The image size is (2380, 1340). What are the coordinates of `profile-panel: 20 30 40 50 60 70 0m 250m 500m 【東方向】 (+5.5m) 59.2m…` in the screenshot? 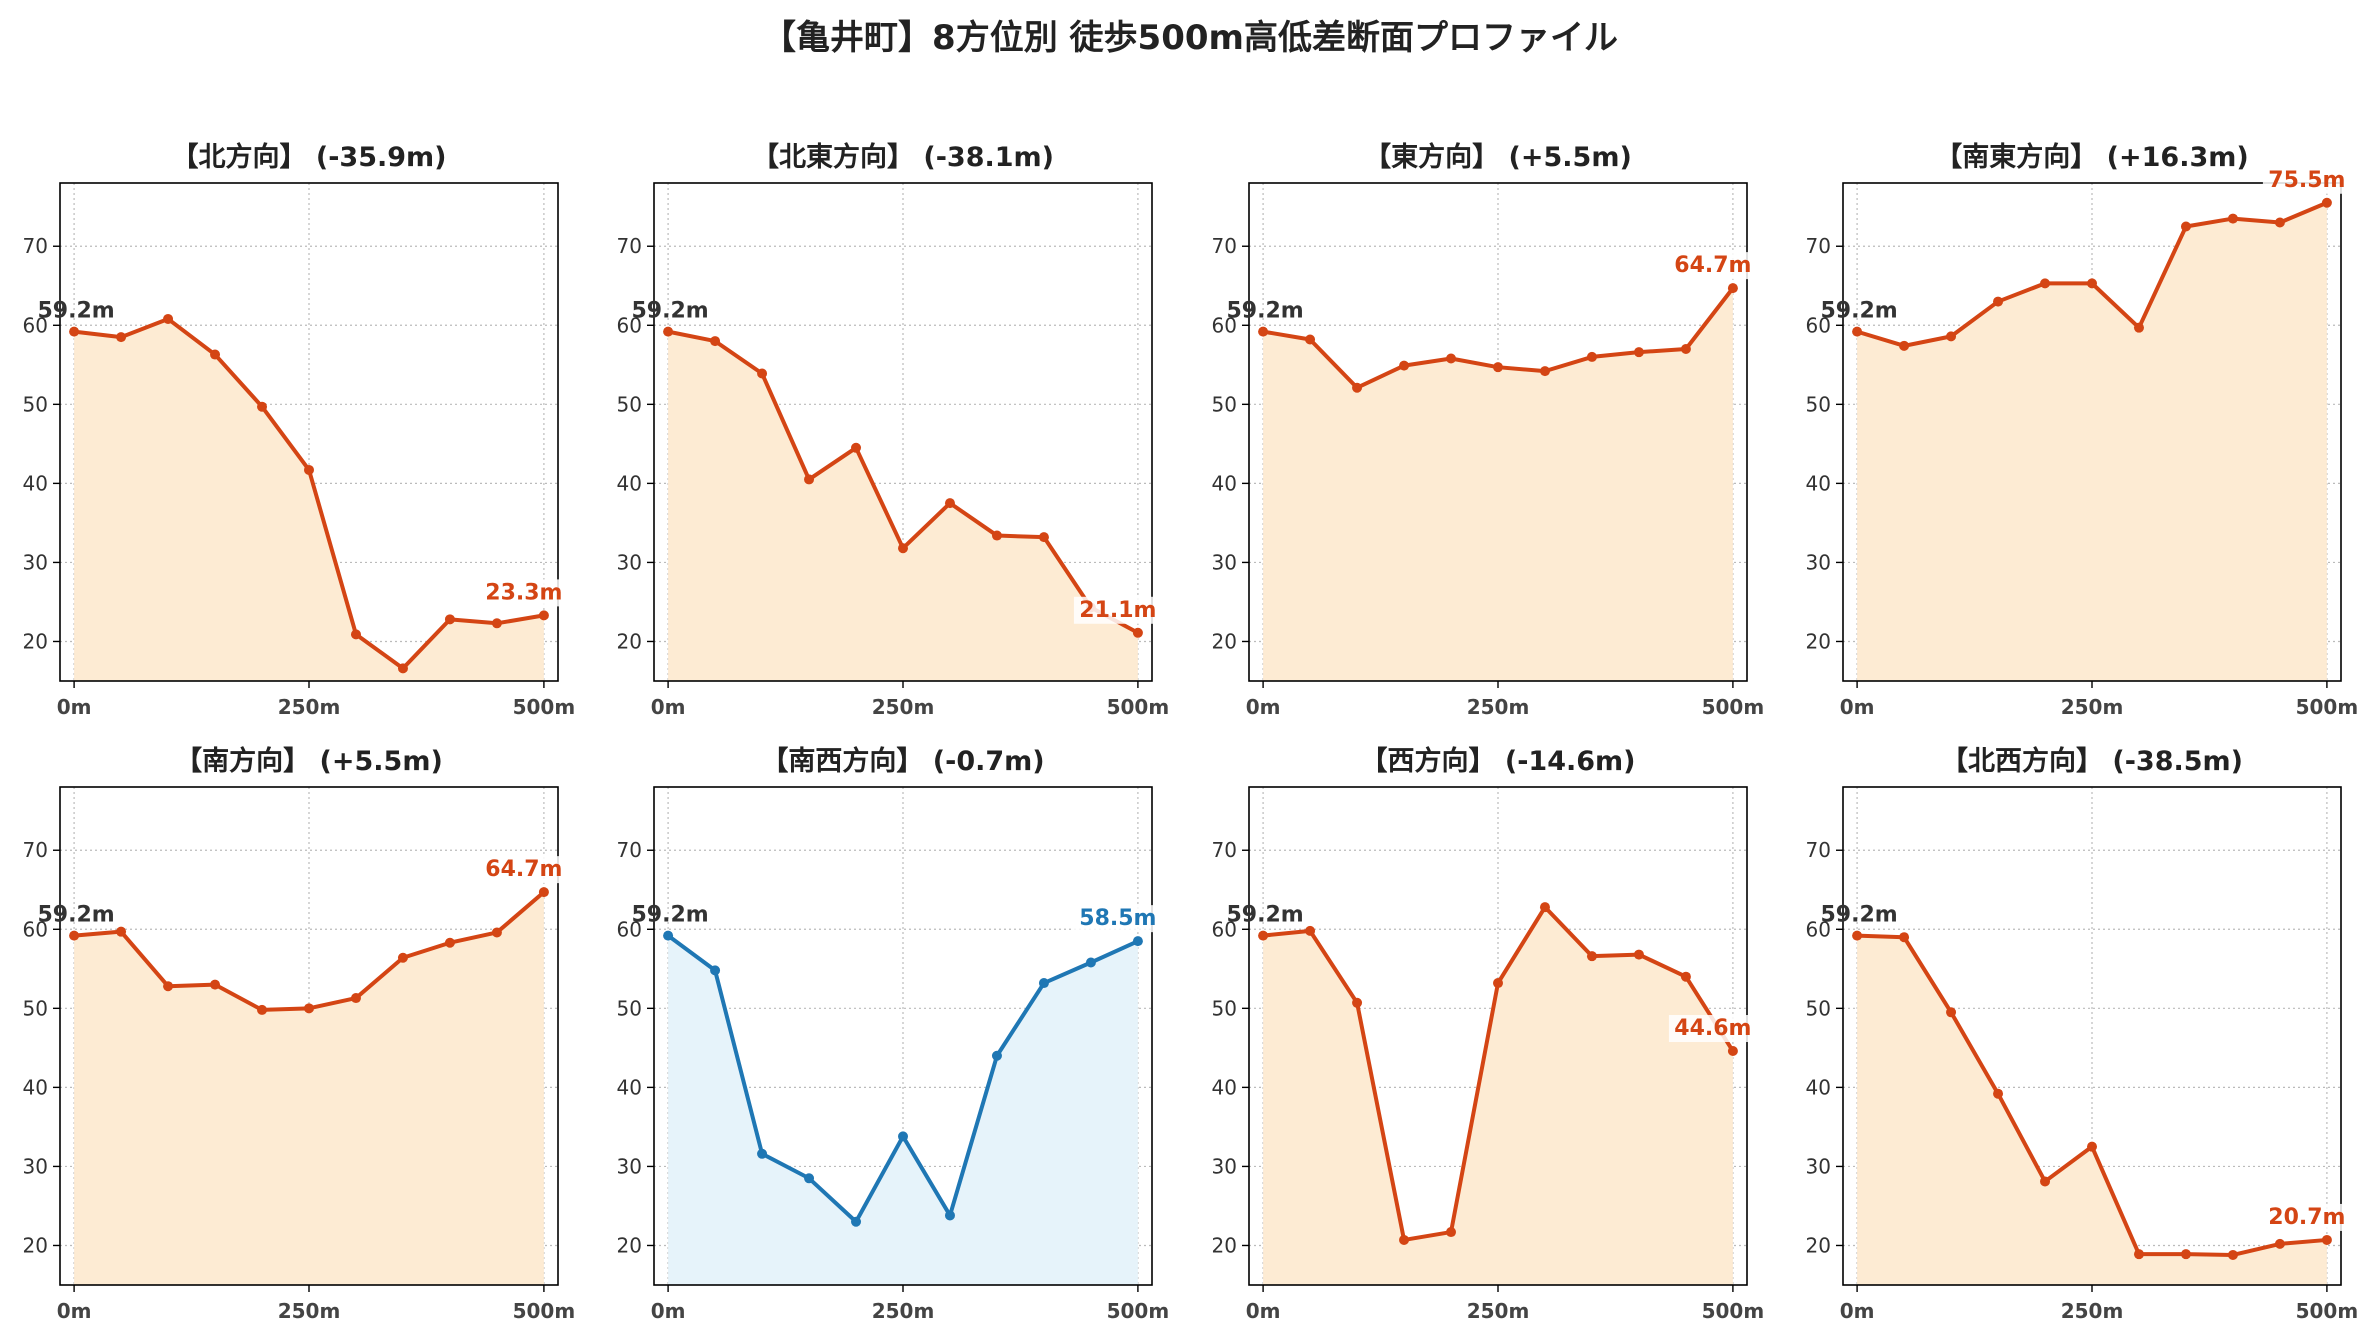 It's located at (1488, 430).